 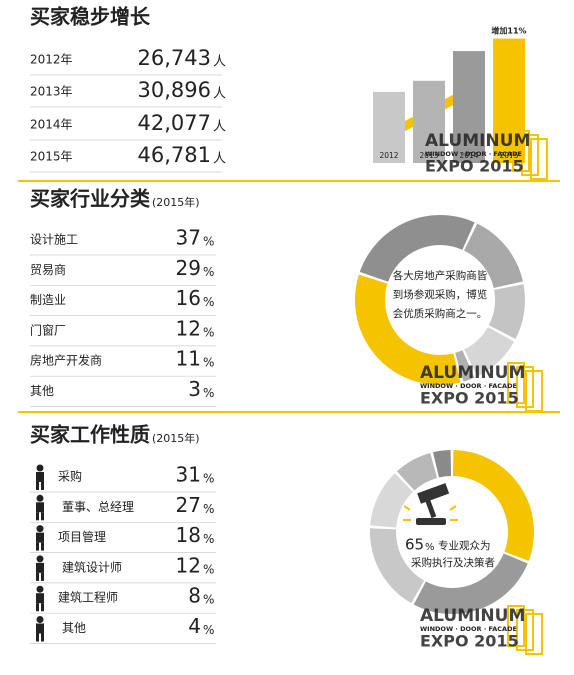 What do you see at coordinates (92, 566) in the screenshot?
I see `row-label: 建筑设计师` at bounding box center [92, 566].